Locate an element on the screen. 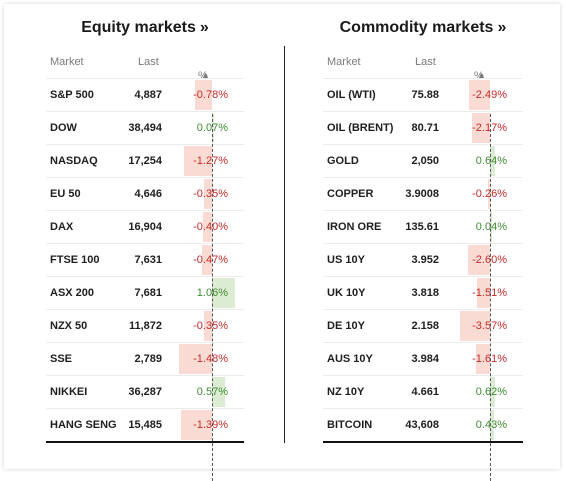  percent-change: 0.57% is located at coordinates (212, 392).